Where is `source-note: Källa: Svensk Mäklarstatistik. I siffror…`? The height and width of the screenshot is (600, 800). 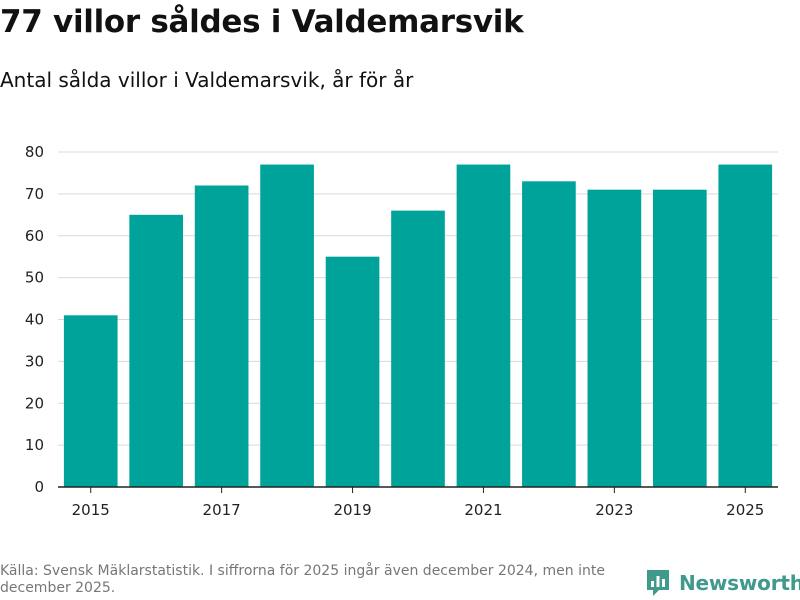 source-note: Källa: Svensk Mäklarstatistik. I siffror… is located at coordinates (302, 579).